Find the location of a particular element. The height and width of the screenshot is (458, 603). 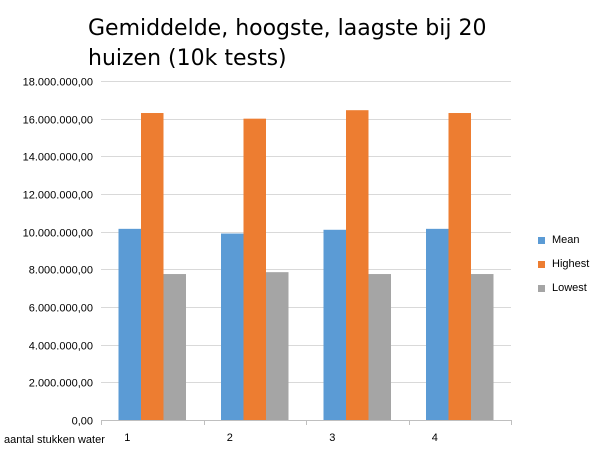

legend-item-highest: Highest is located at coordinates (563, 264).